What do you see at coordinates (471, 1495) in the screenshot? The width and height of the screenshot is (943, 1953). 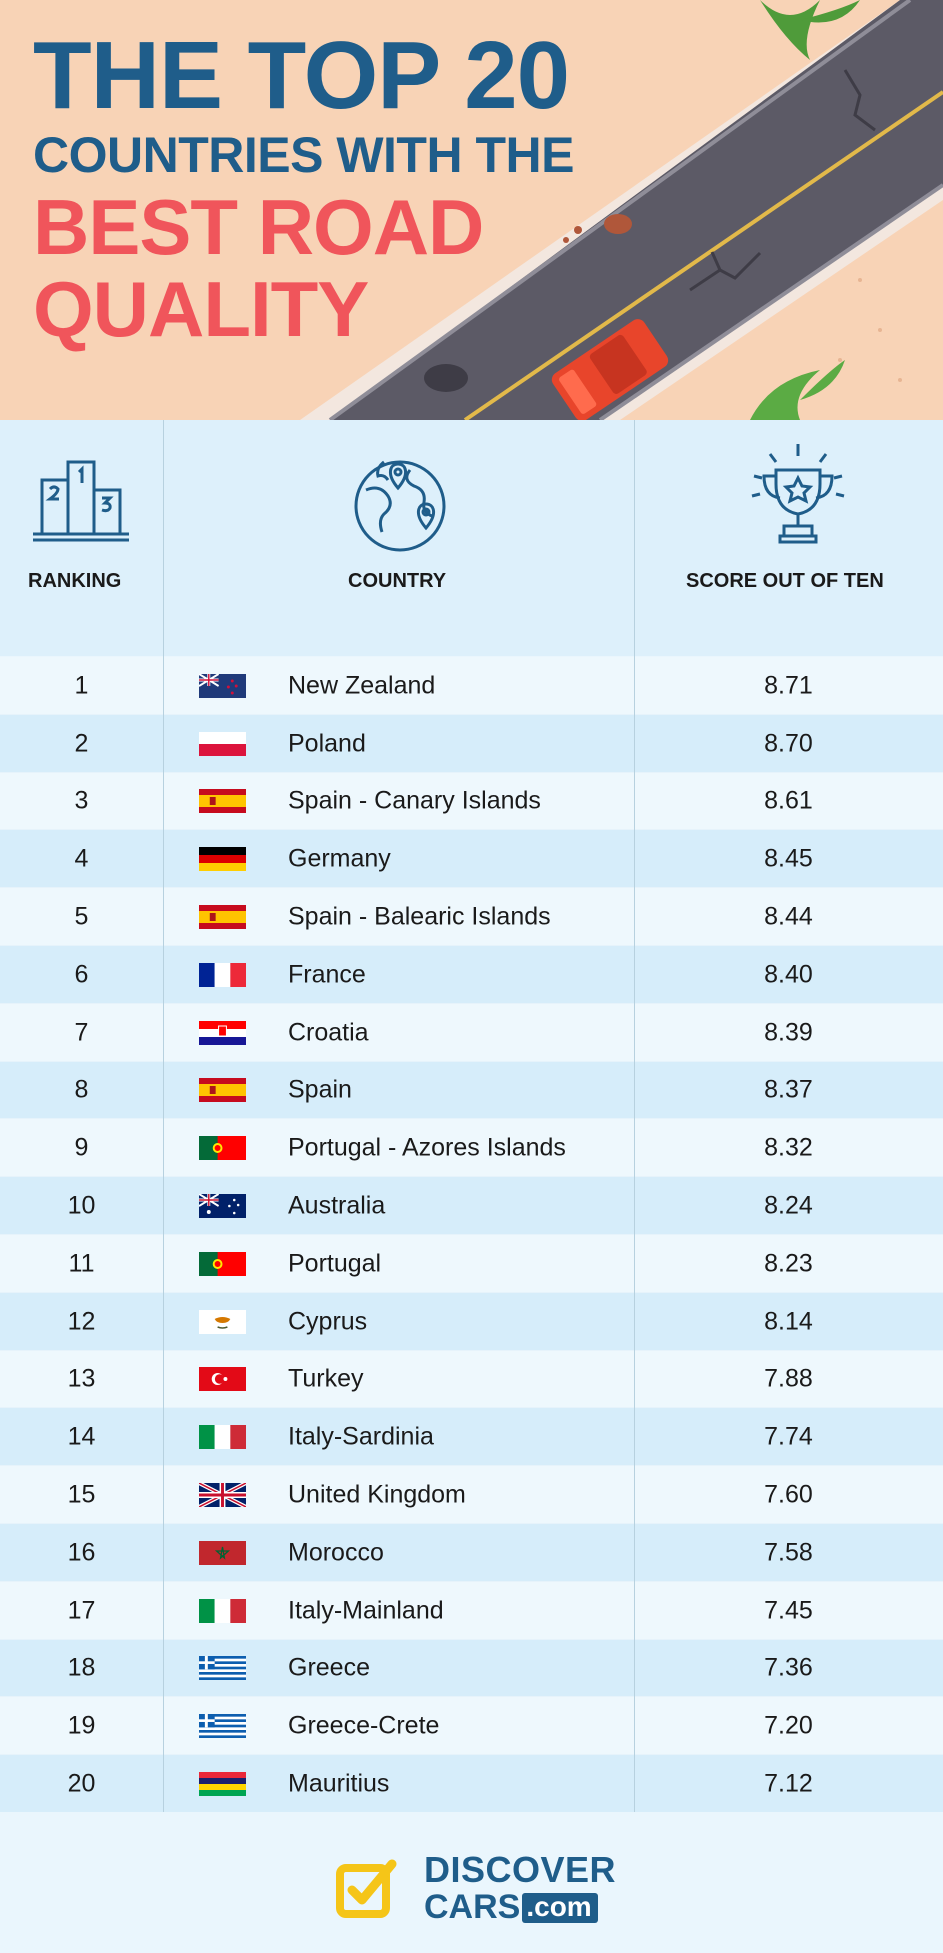 I see `table-row: 15 United Kingdom 7.60` at bounding box center [471, 1495].